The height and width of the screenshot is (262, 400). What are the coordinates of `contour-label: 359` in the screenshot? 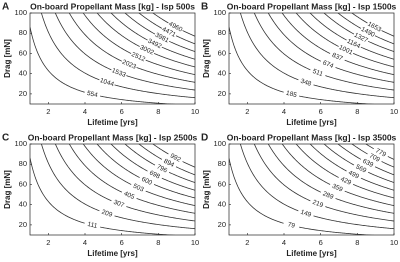 It's located at (337, 188).